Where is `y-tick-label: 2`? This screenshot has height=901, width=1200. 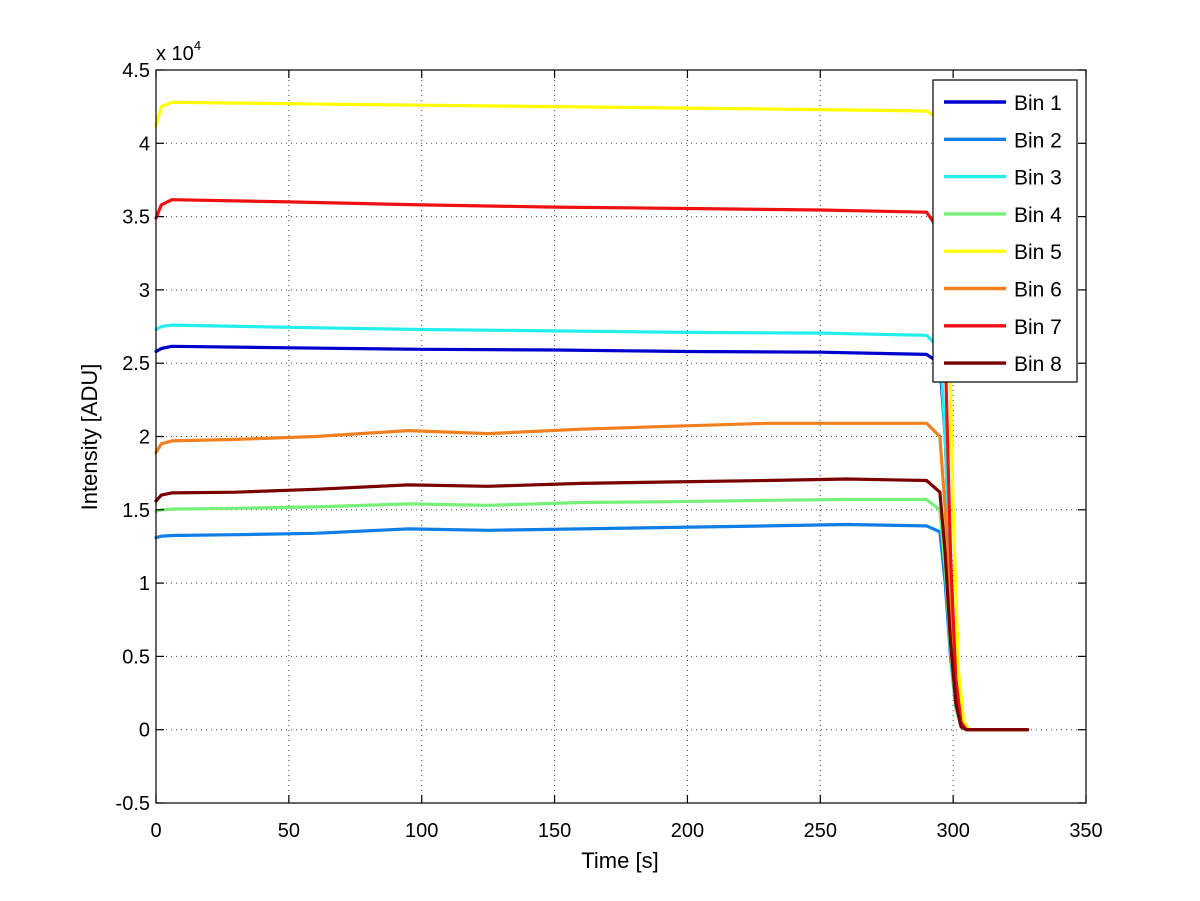
y-tick-label: 2 is located at coordinates (144, 438).